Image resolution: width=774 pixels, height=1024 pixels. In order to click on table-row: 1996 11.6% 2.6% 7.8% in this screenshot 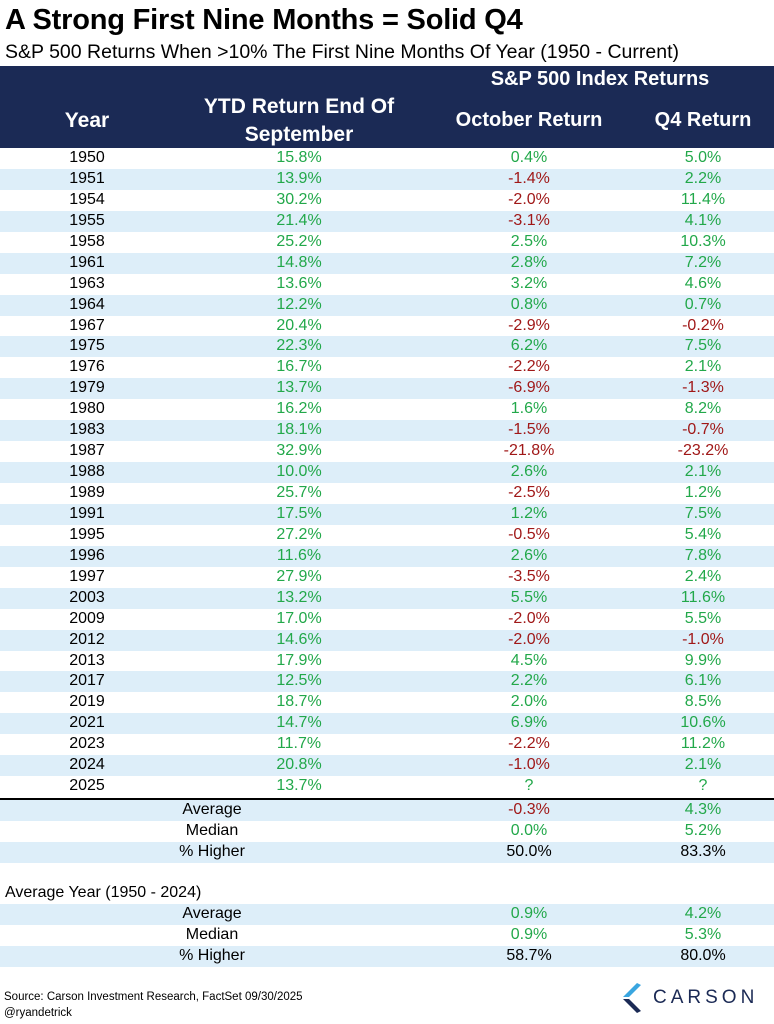, I will do `click(387, 556)`.